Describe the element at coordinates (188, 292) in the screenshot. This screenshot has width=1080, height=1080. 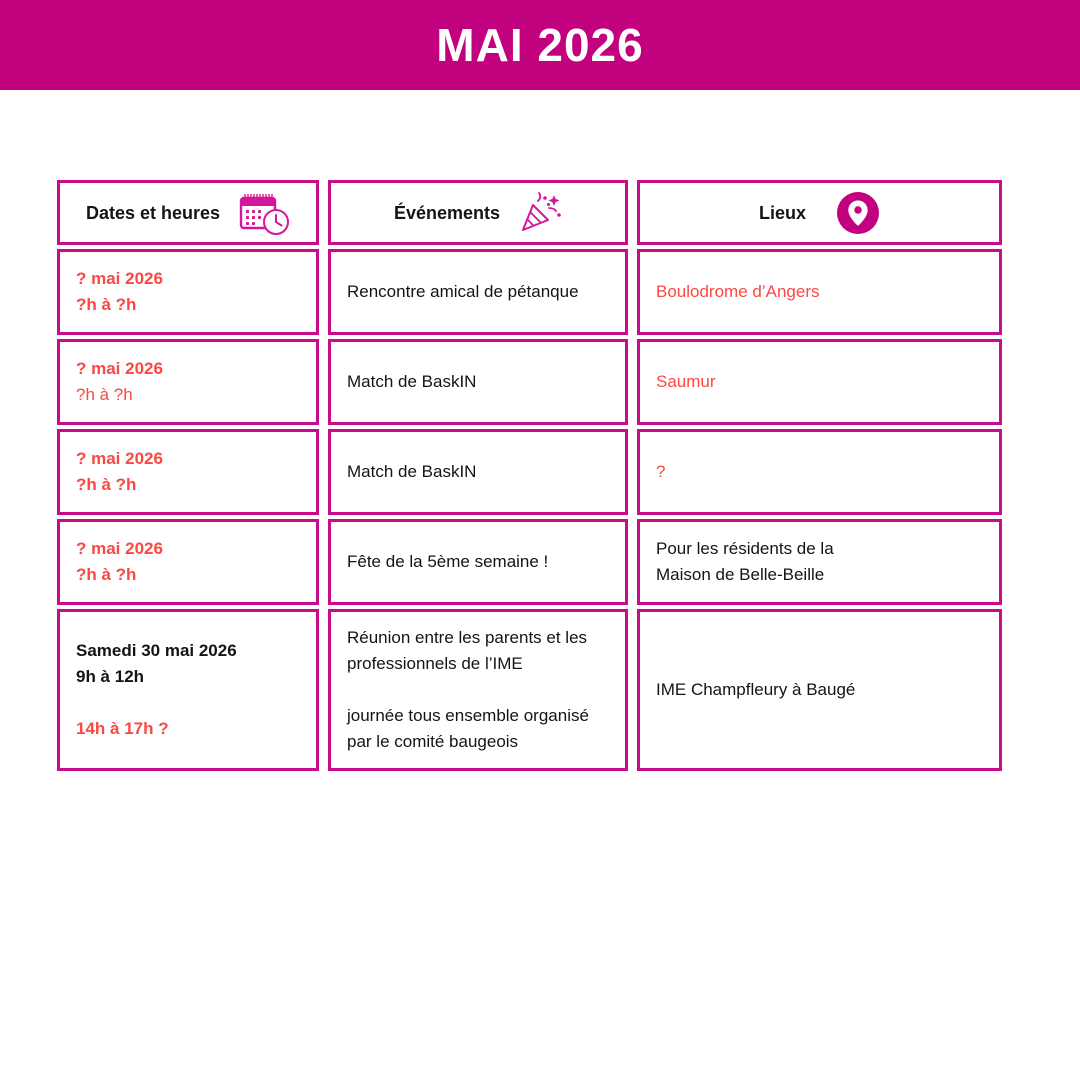
I see `row-1-dates-cell: ? mai 2026 ?h à ?h` at that location.